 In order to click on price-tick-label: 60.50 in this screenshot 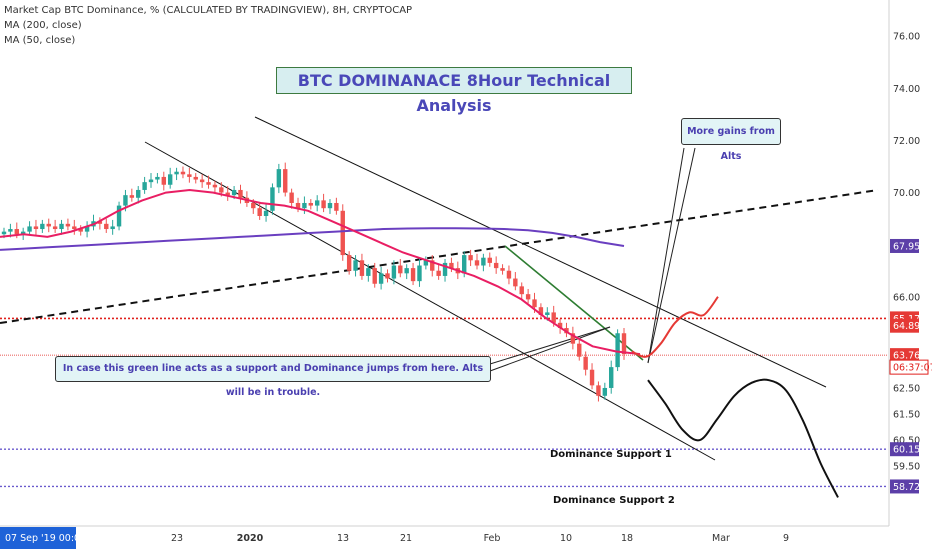, I will do `click(906, 441)`.